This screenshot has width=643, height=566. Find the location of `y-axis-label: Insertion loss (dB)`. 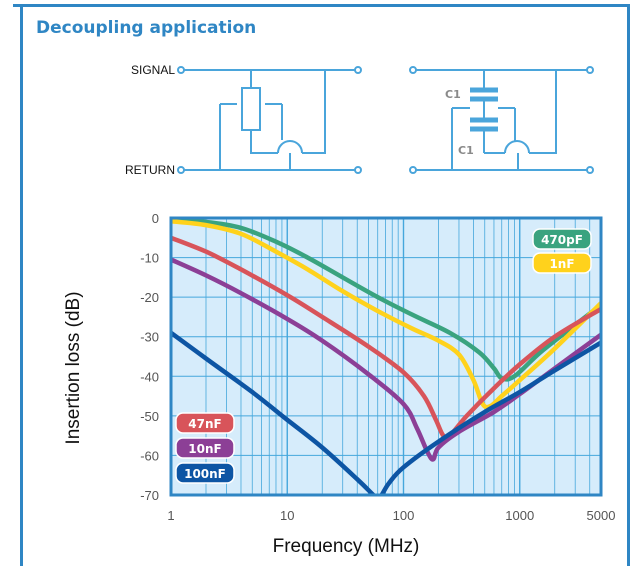

y-axis-label: Insertion loss (dB) is located at coordinates (73, 367).